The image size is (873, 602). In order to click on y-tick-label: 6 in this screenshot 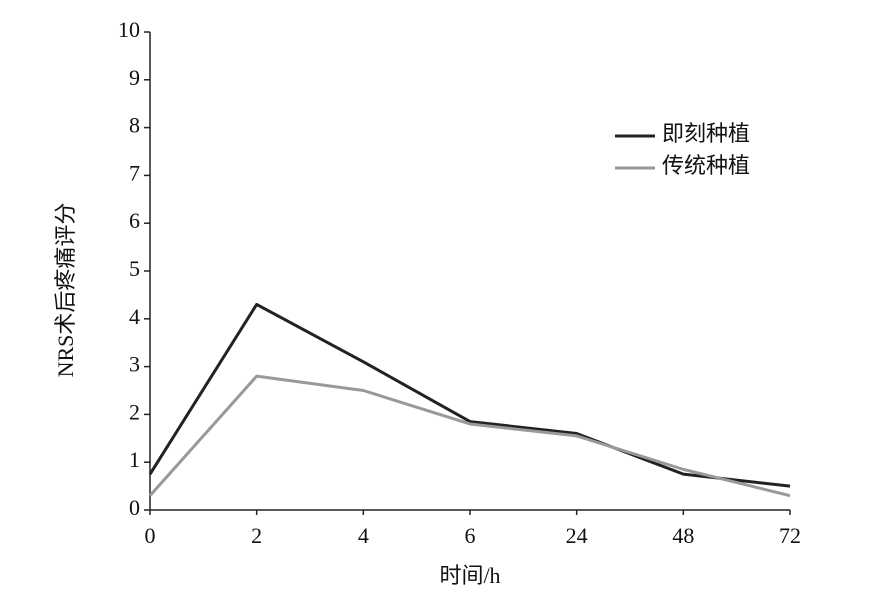, I will do `click(134, 220)`.